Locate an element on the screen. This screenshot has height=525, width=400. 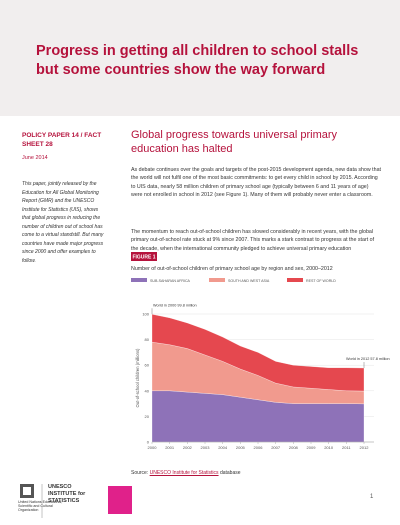
x-tick-label: 2009 is located at coordinates (312, 447).